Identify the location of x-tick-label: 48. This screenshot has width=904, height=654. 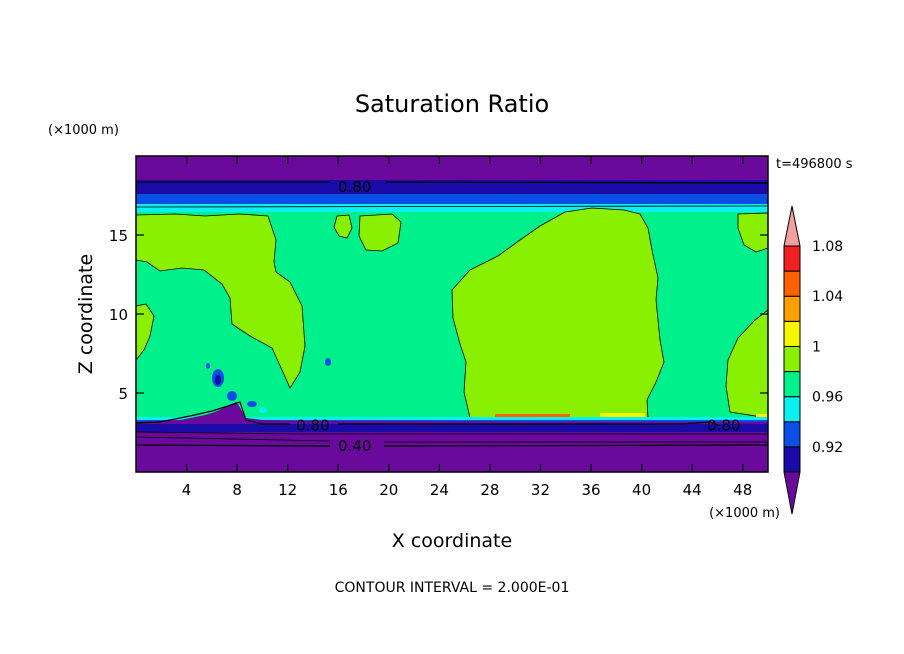
(742, 490).